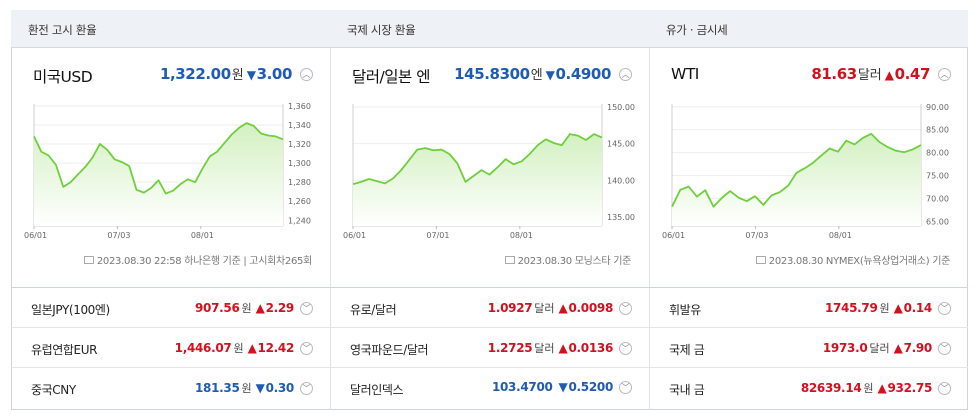 Image resolution: width=978 pixels, height=419 pixels. What do you see at coordinates (510, 308) in the screenshot?
I see `item-value: 1.0927` at bounding box center [510, 308].